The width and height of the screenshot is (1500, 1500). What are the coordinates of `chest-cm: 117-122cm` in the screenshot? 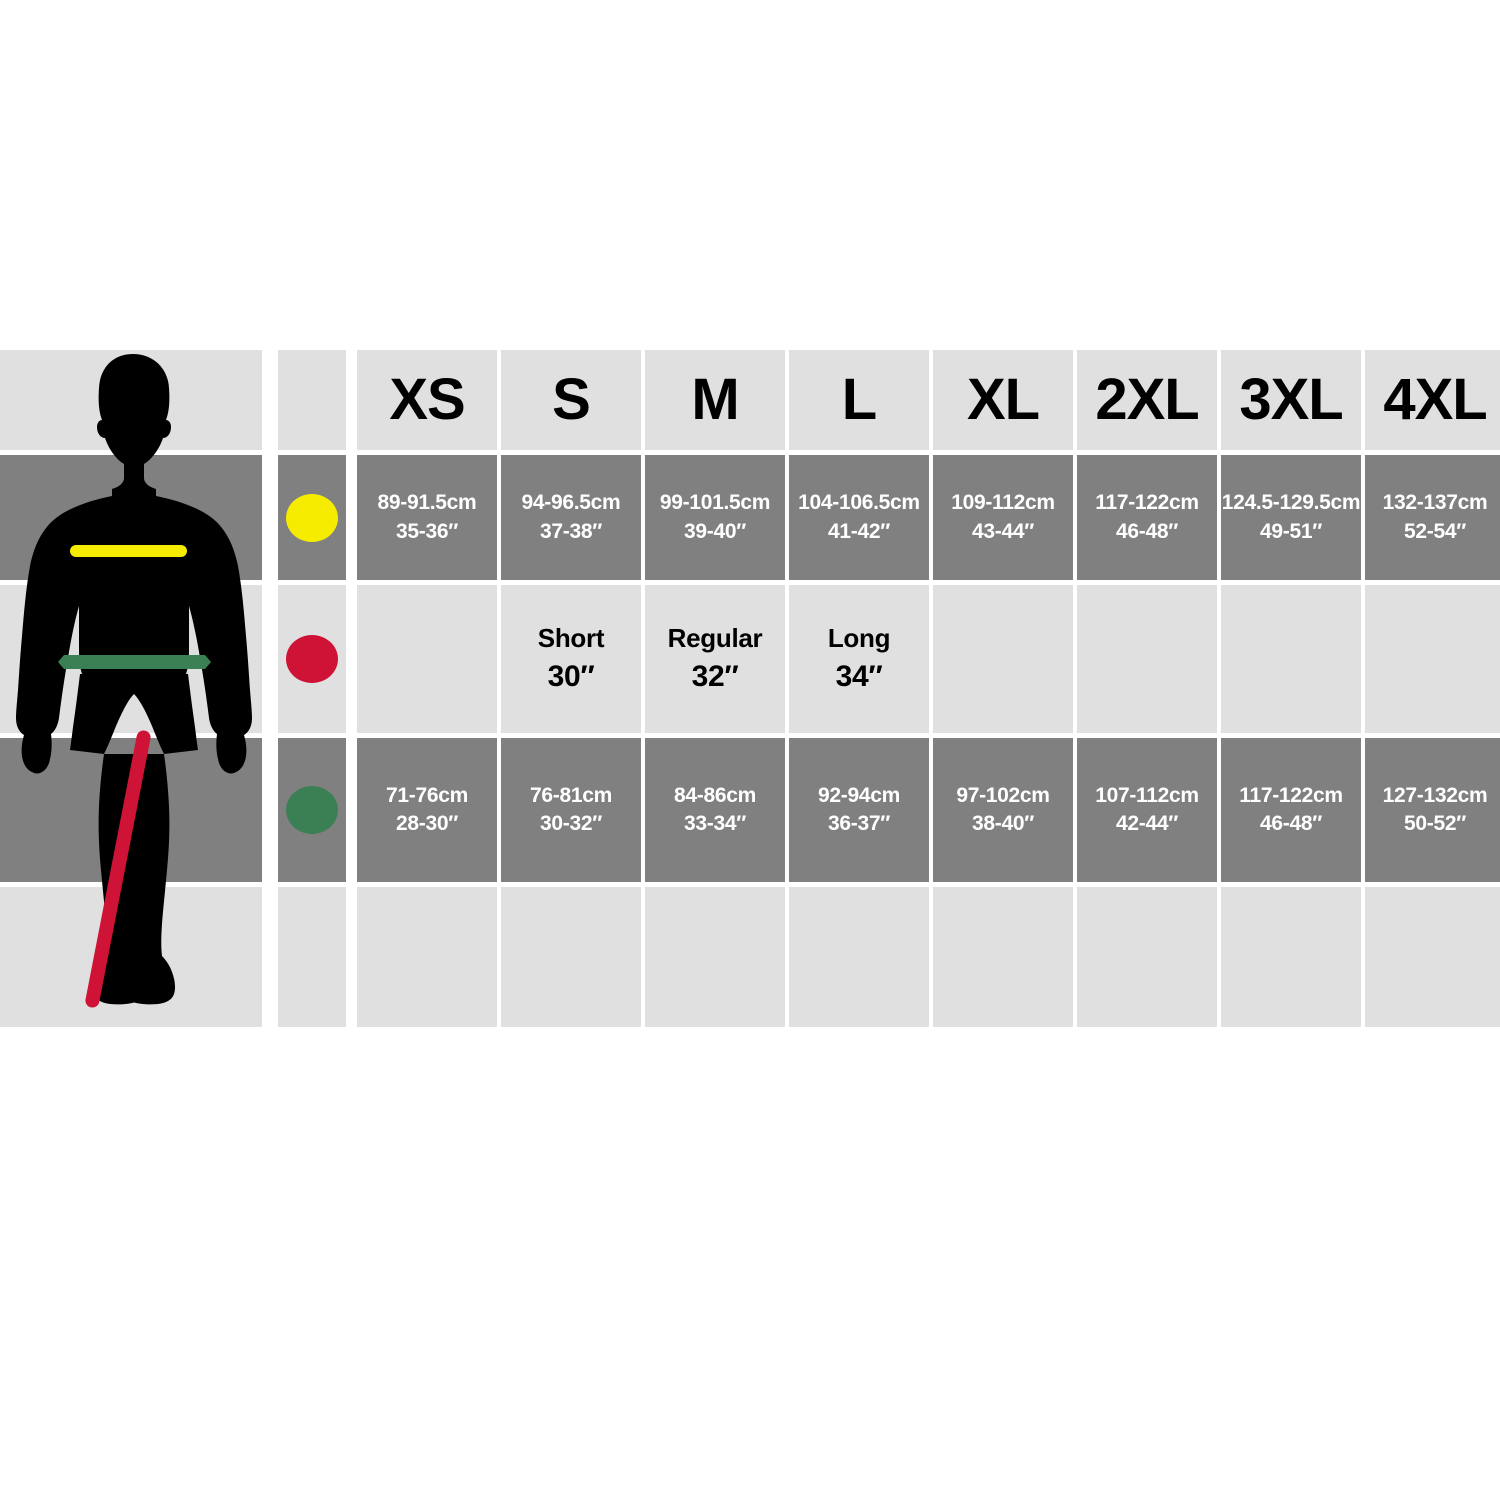 It's located at (1147, 503).